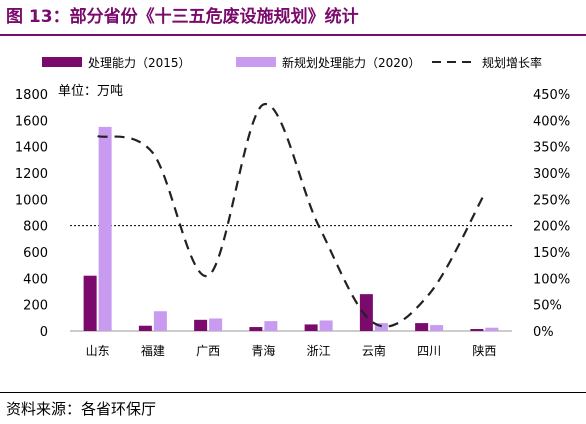 This screenshot has width=586, height=424. Describe the element at coordinates (182, 17) in the screenshot. I see `chart-title: 图 13：部分省份《十三五危废设施规划》统计` at that location.